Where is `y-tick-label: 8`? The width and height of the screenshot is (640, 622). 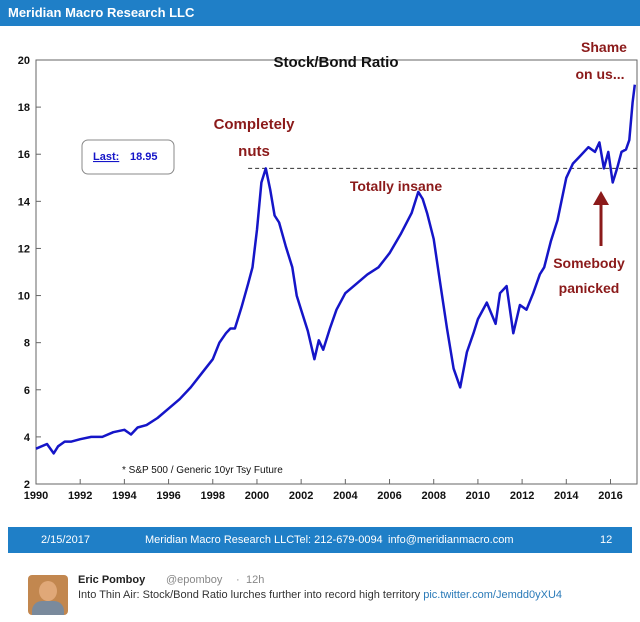
y-tick-label: 8 is located at coordinates (27, 344).